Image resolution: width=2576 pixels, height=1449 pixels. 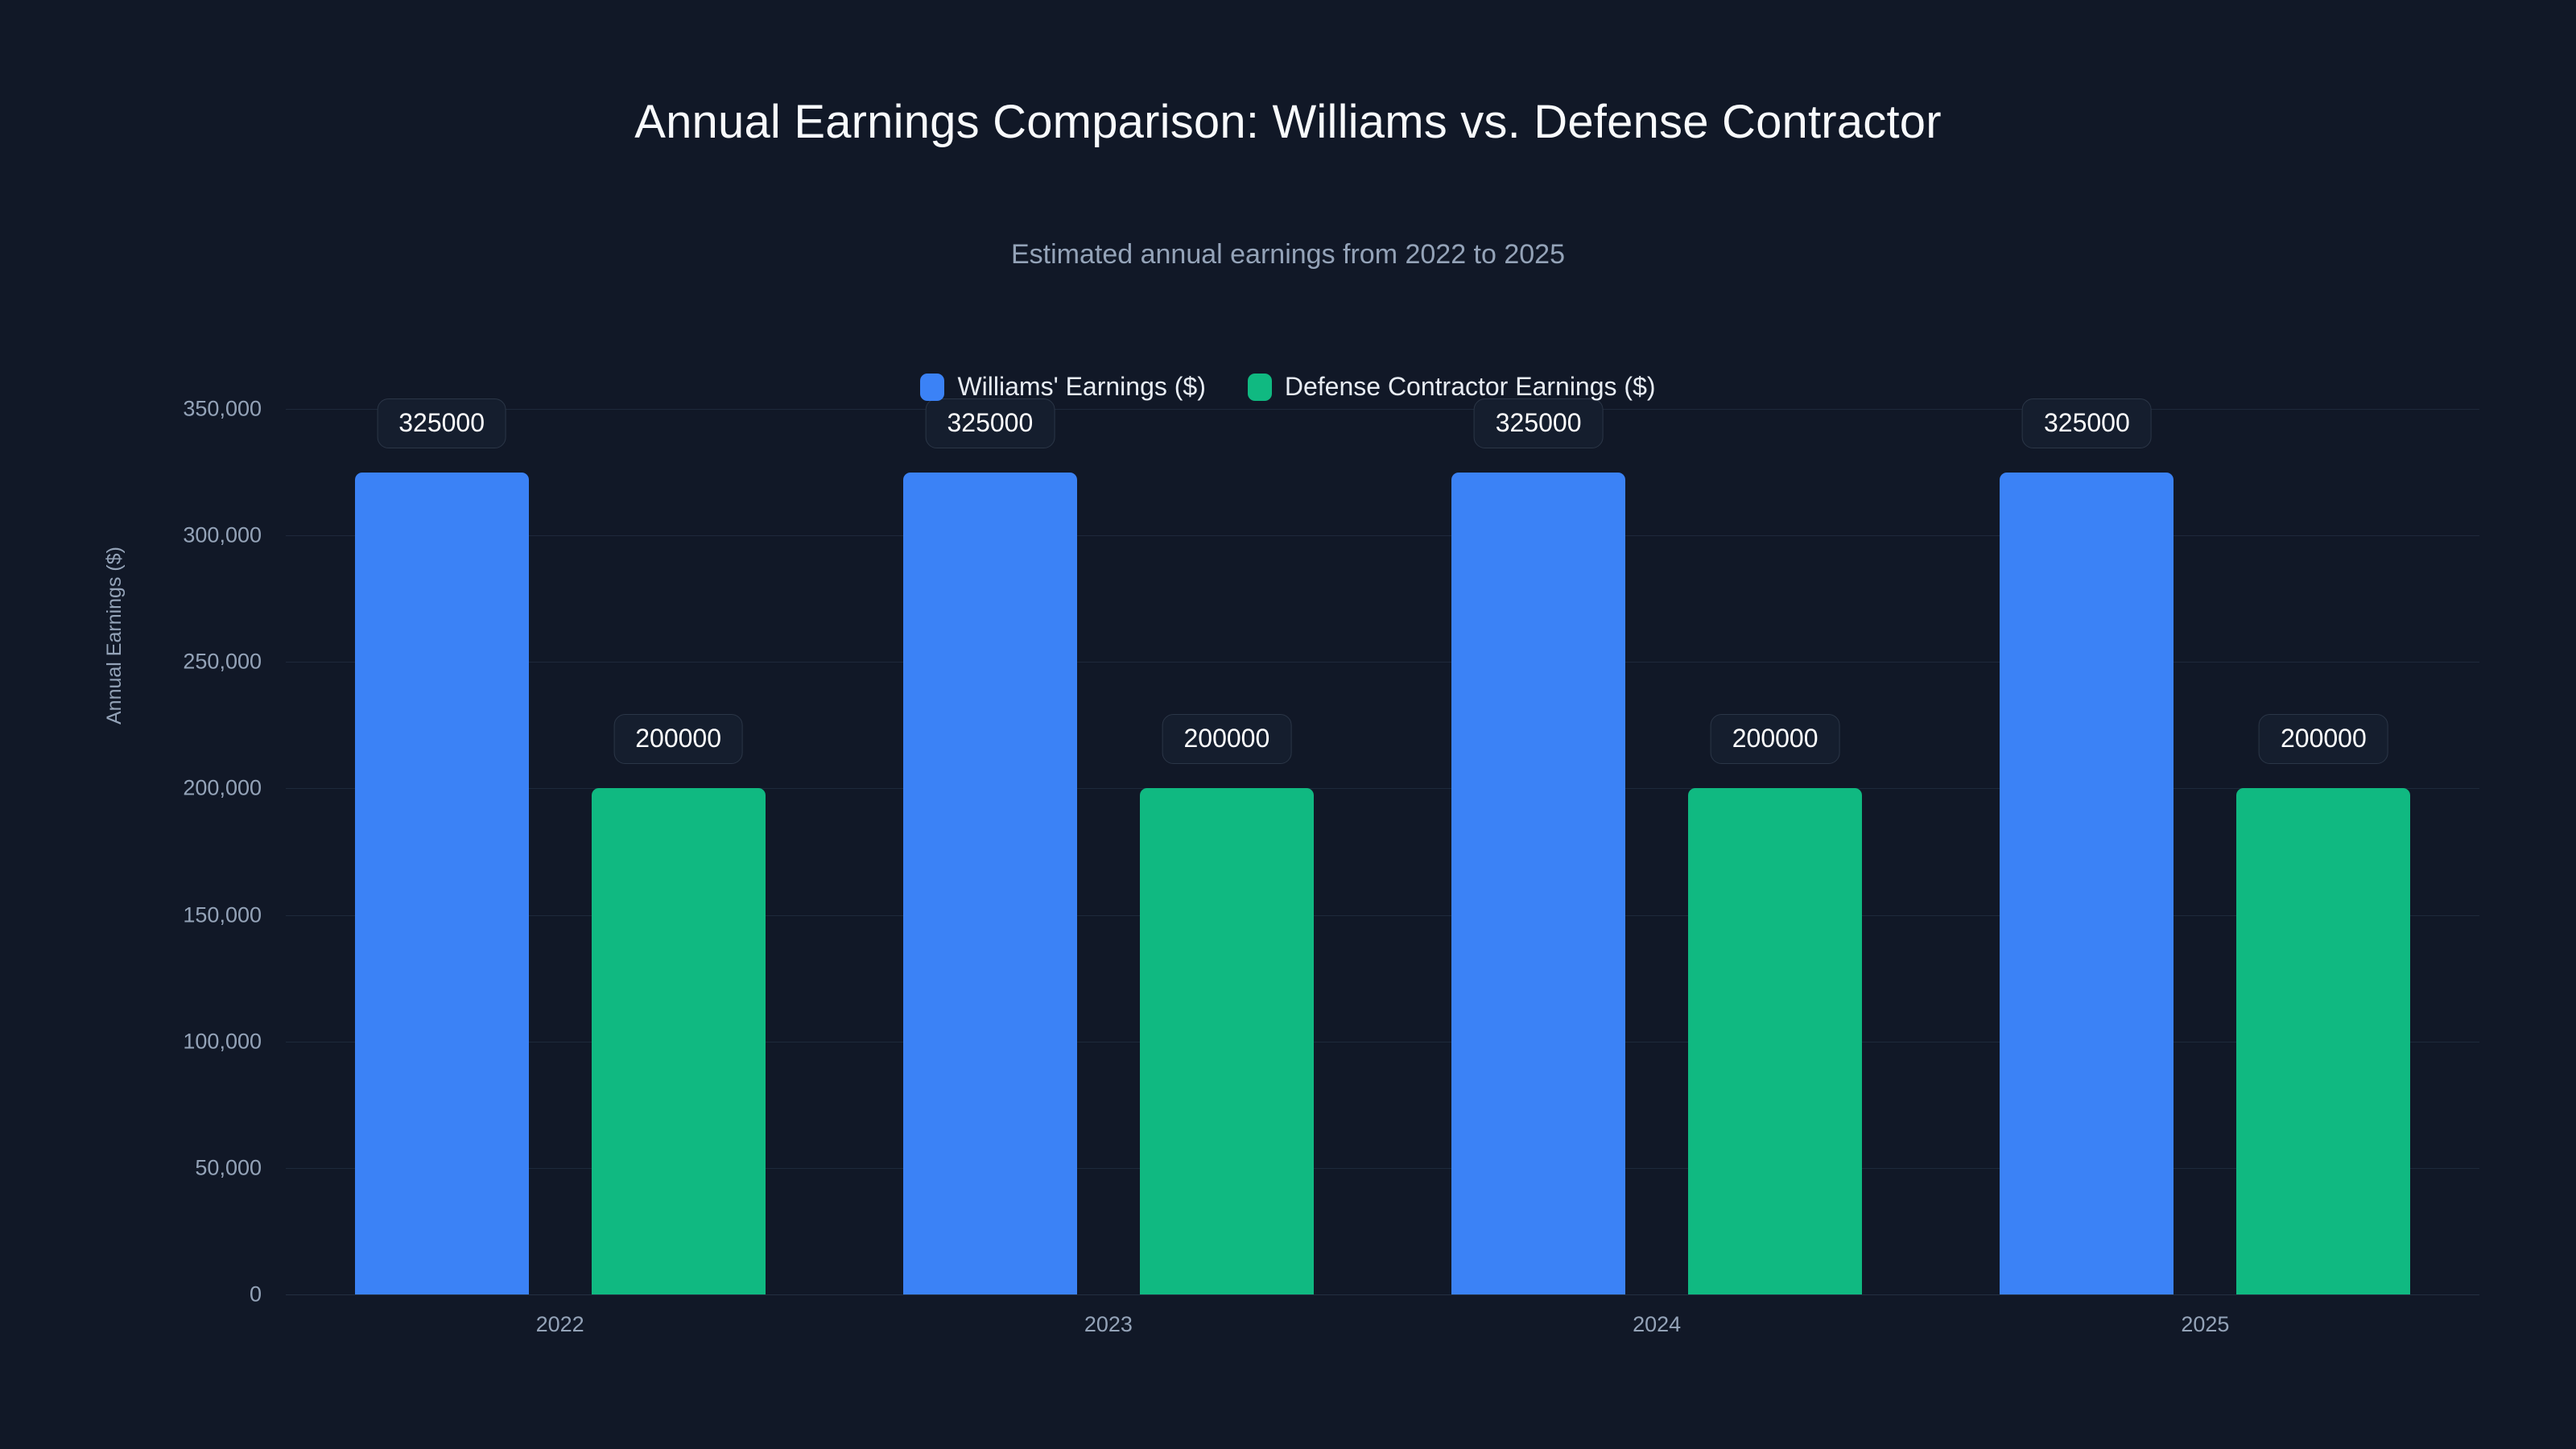 What do you see at coordinates (2205, 1324) in the screenshot?
I see `x-axis-tick-label: 2025` at bounding box center [2205, 1324].